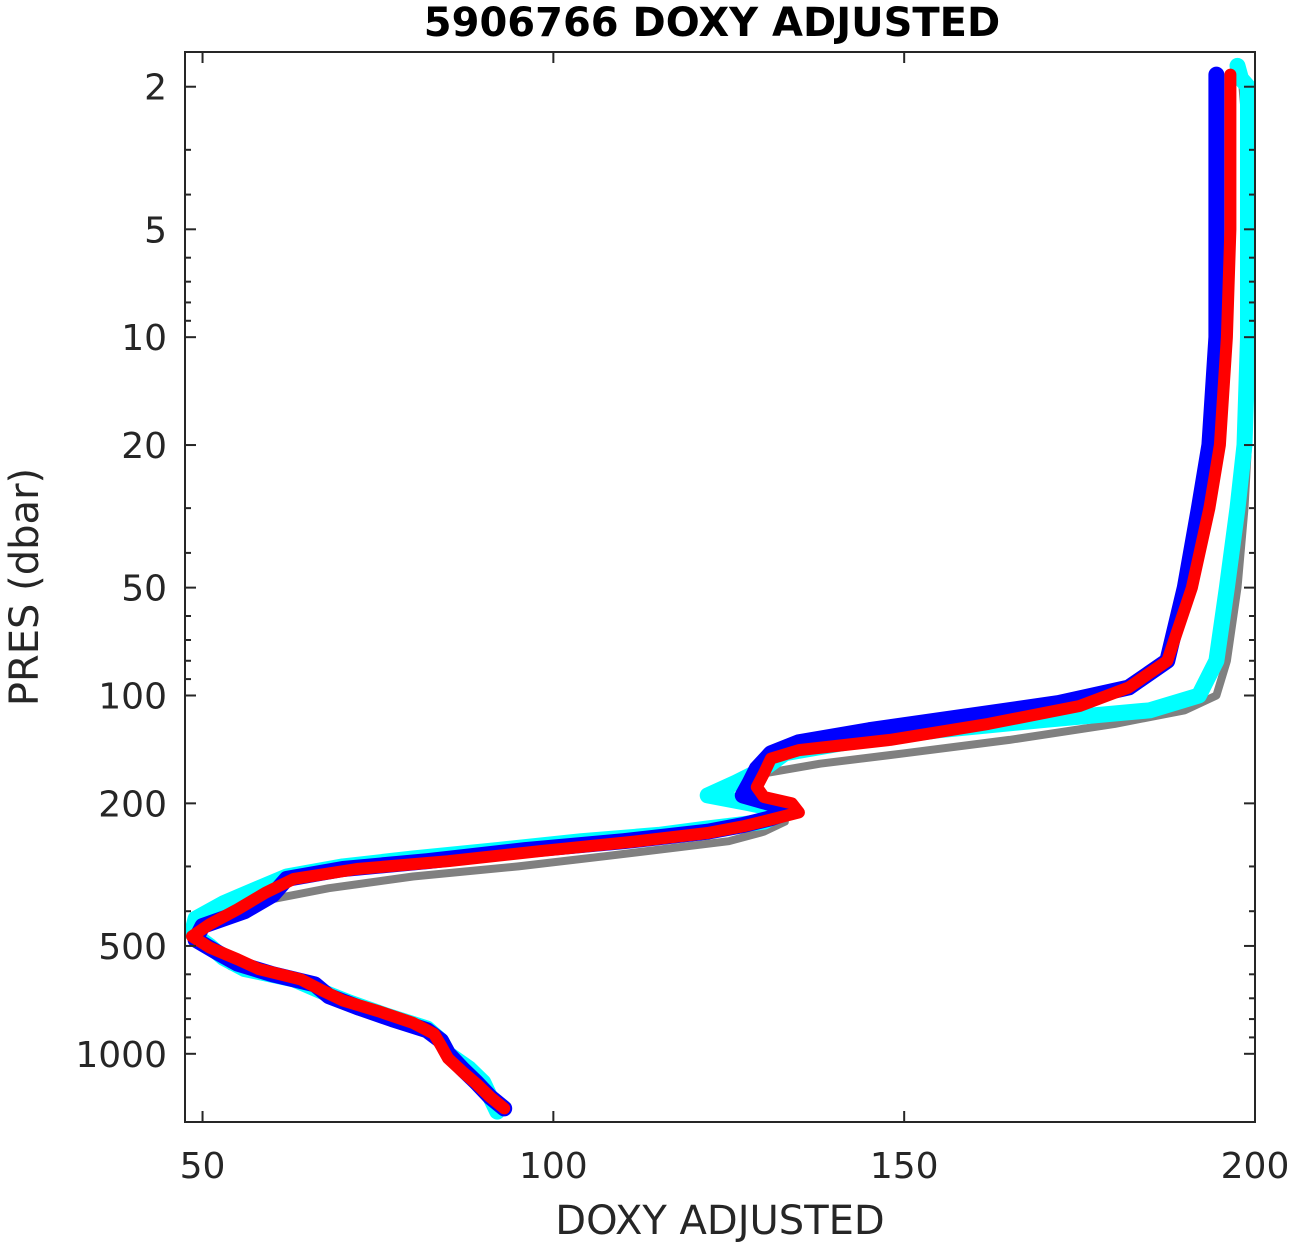 This screenshot has width=1292, height=1247. I want to click on y-tick-label: 10, so click(144, 338).